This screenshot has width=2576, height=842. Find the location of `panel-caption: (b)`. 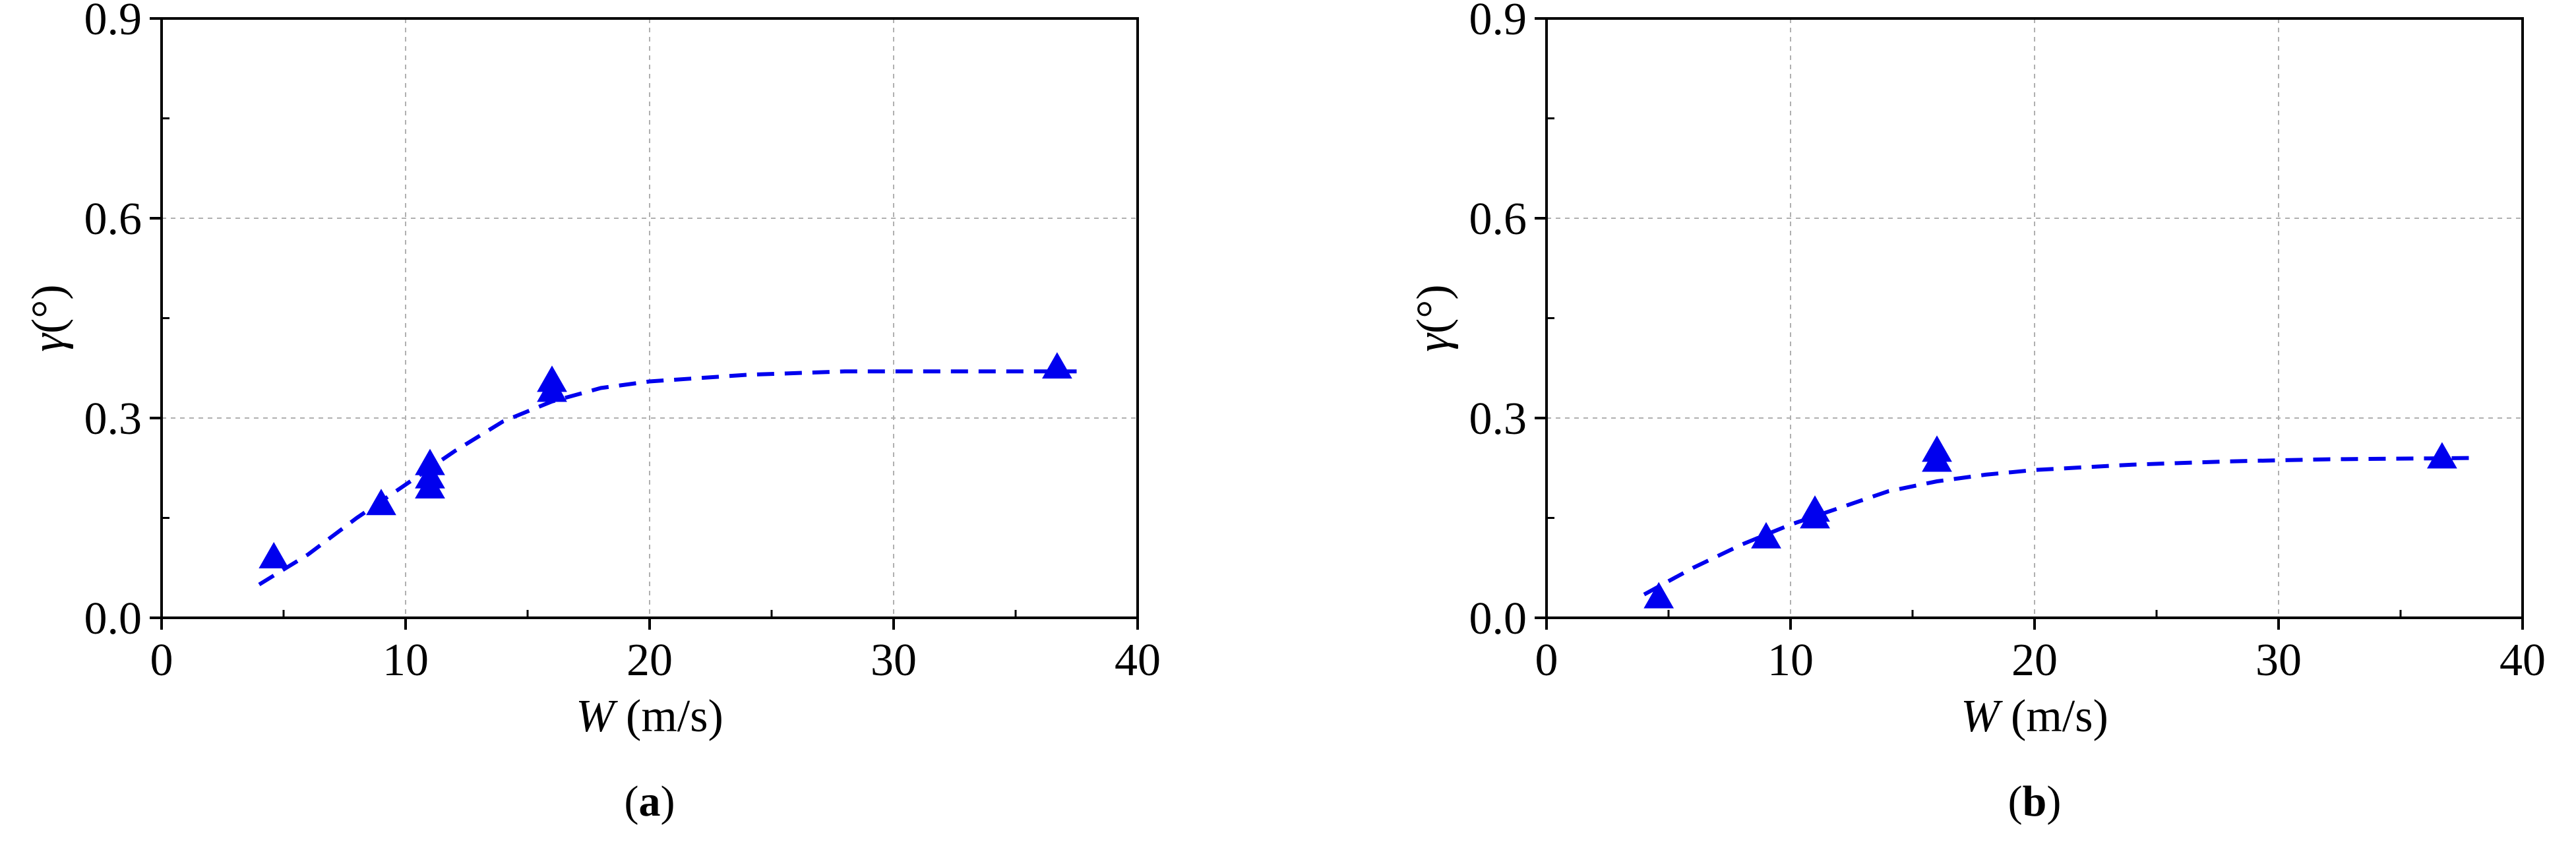

panel-caption: (b) is located at coordinates (2035, 802).